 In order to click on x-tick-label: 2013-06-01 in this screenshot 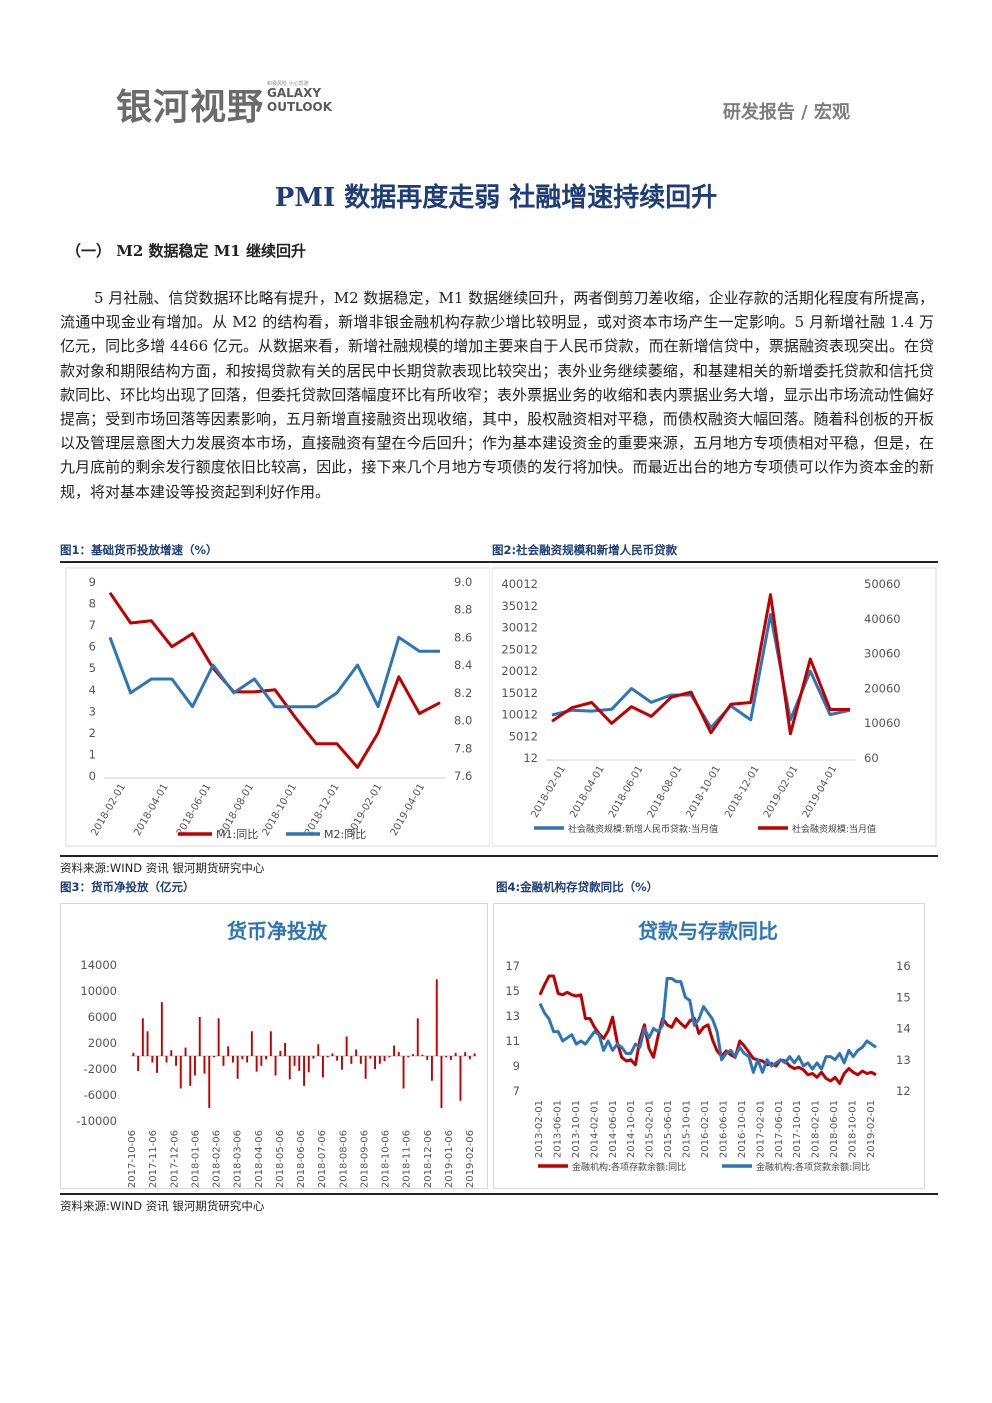, I will do `click(557, 1129)`.